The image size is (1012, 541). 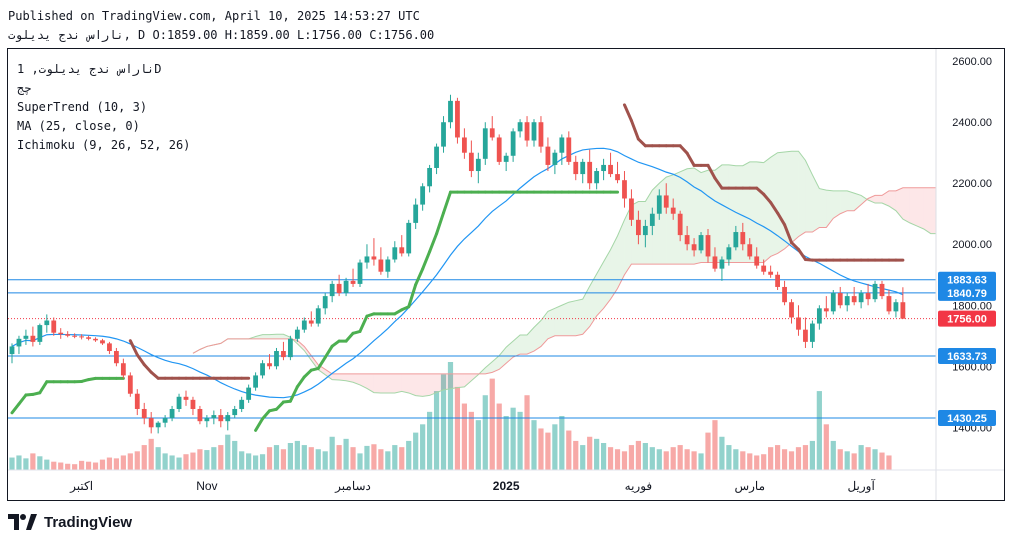 What do you see at coordinates (82, 107) in the screenshot?
I see `legend-supertrend: SuperTrend (10, 3)` at bounding box center [82, 107].